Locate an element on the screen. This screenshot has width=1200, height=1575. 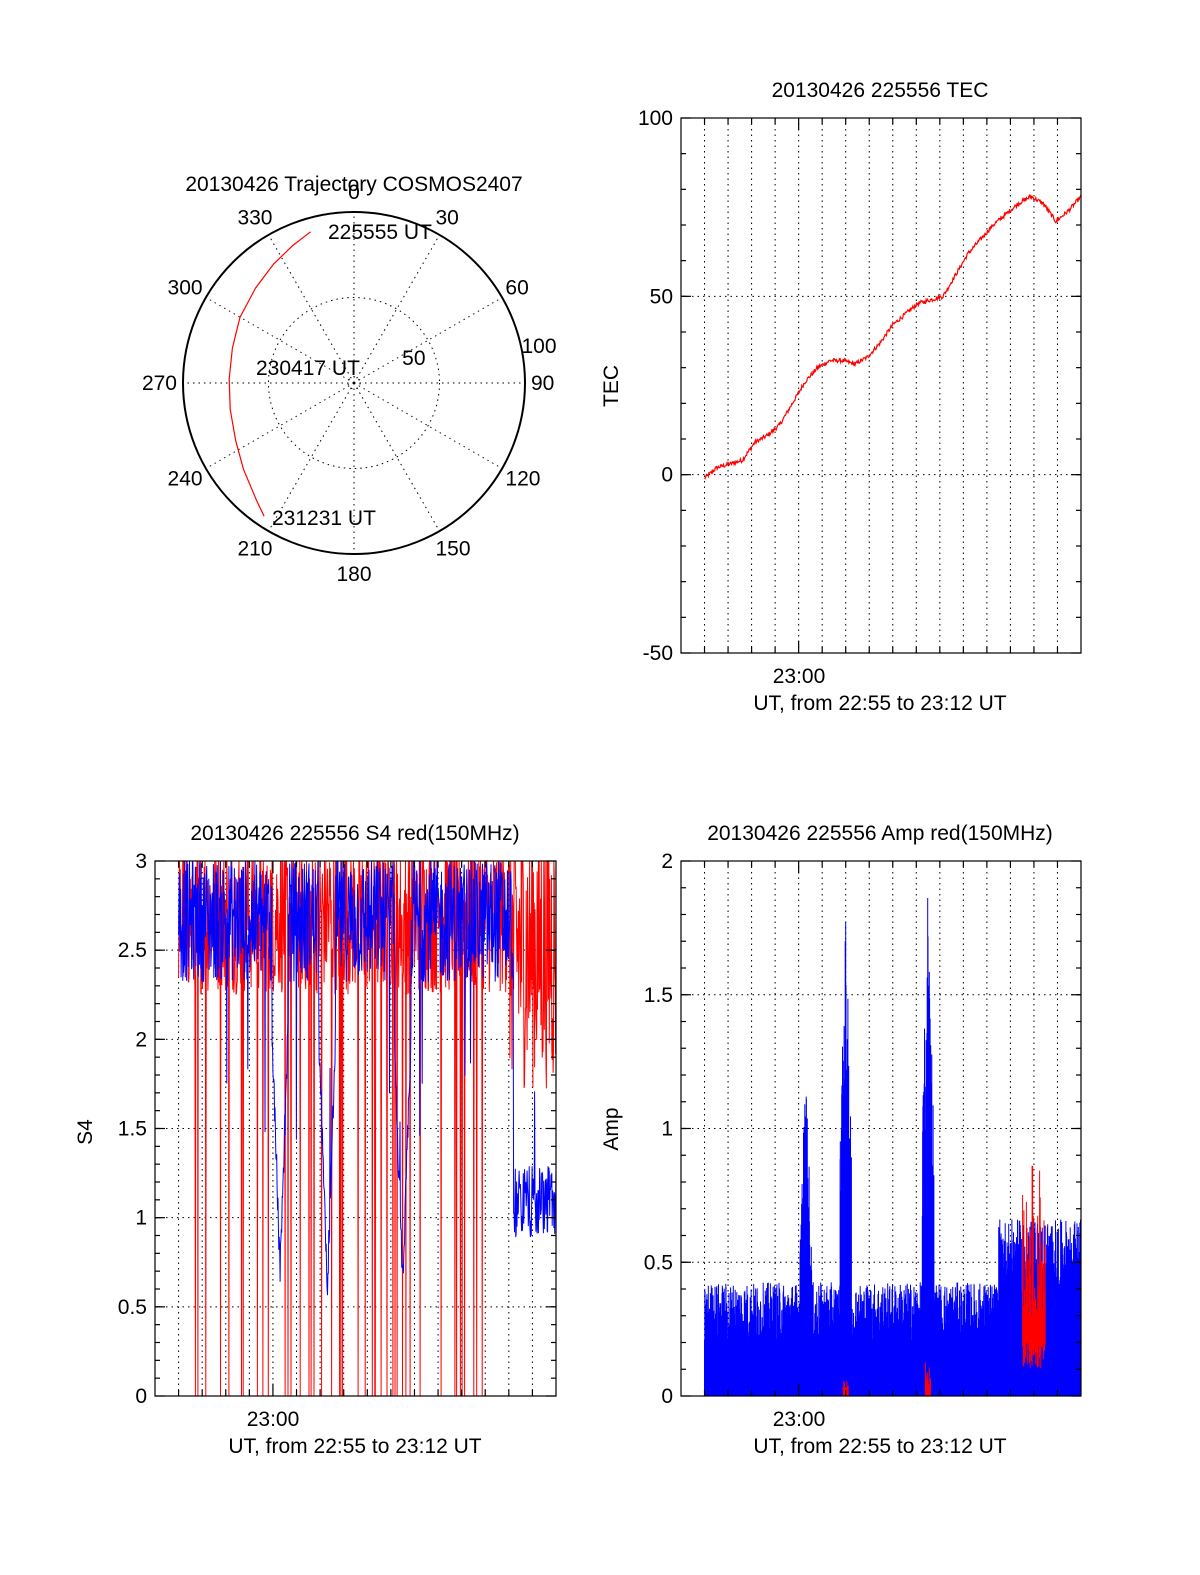
tec-x-label: UT, from 22:55 to 23:12 UT is located at coordinates (879, 703).